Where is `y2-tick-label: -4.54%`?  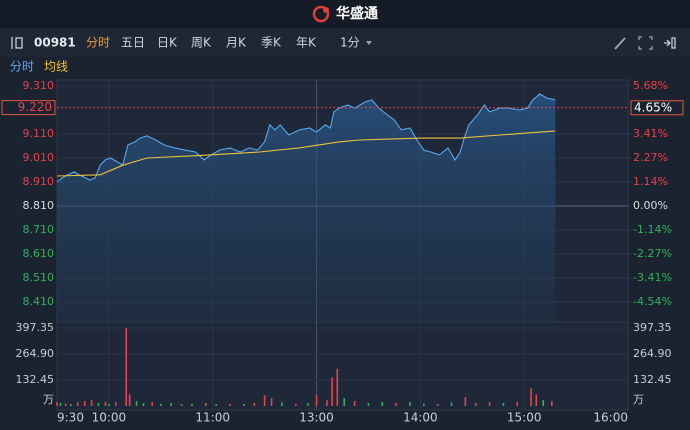 y2-tick-label: -4.54% is located at coordinates (652, 301).